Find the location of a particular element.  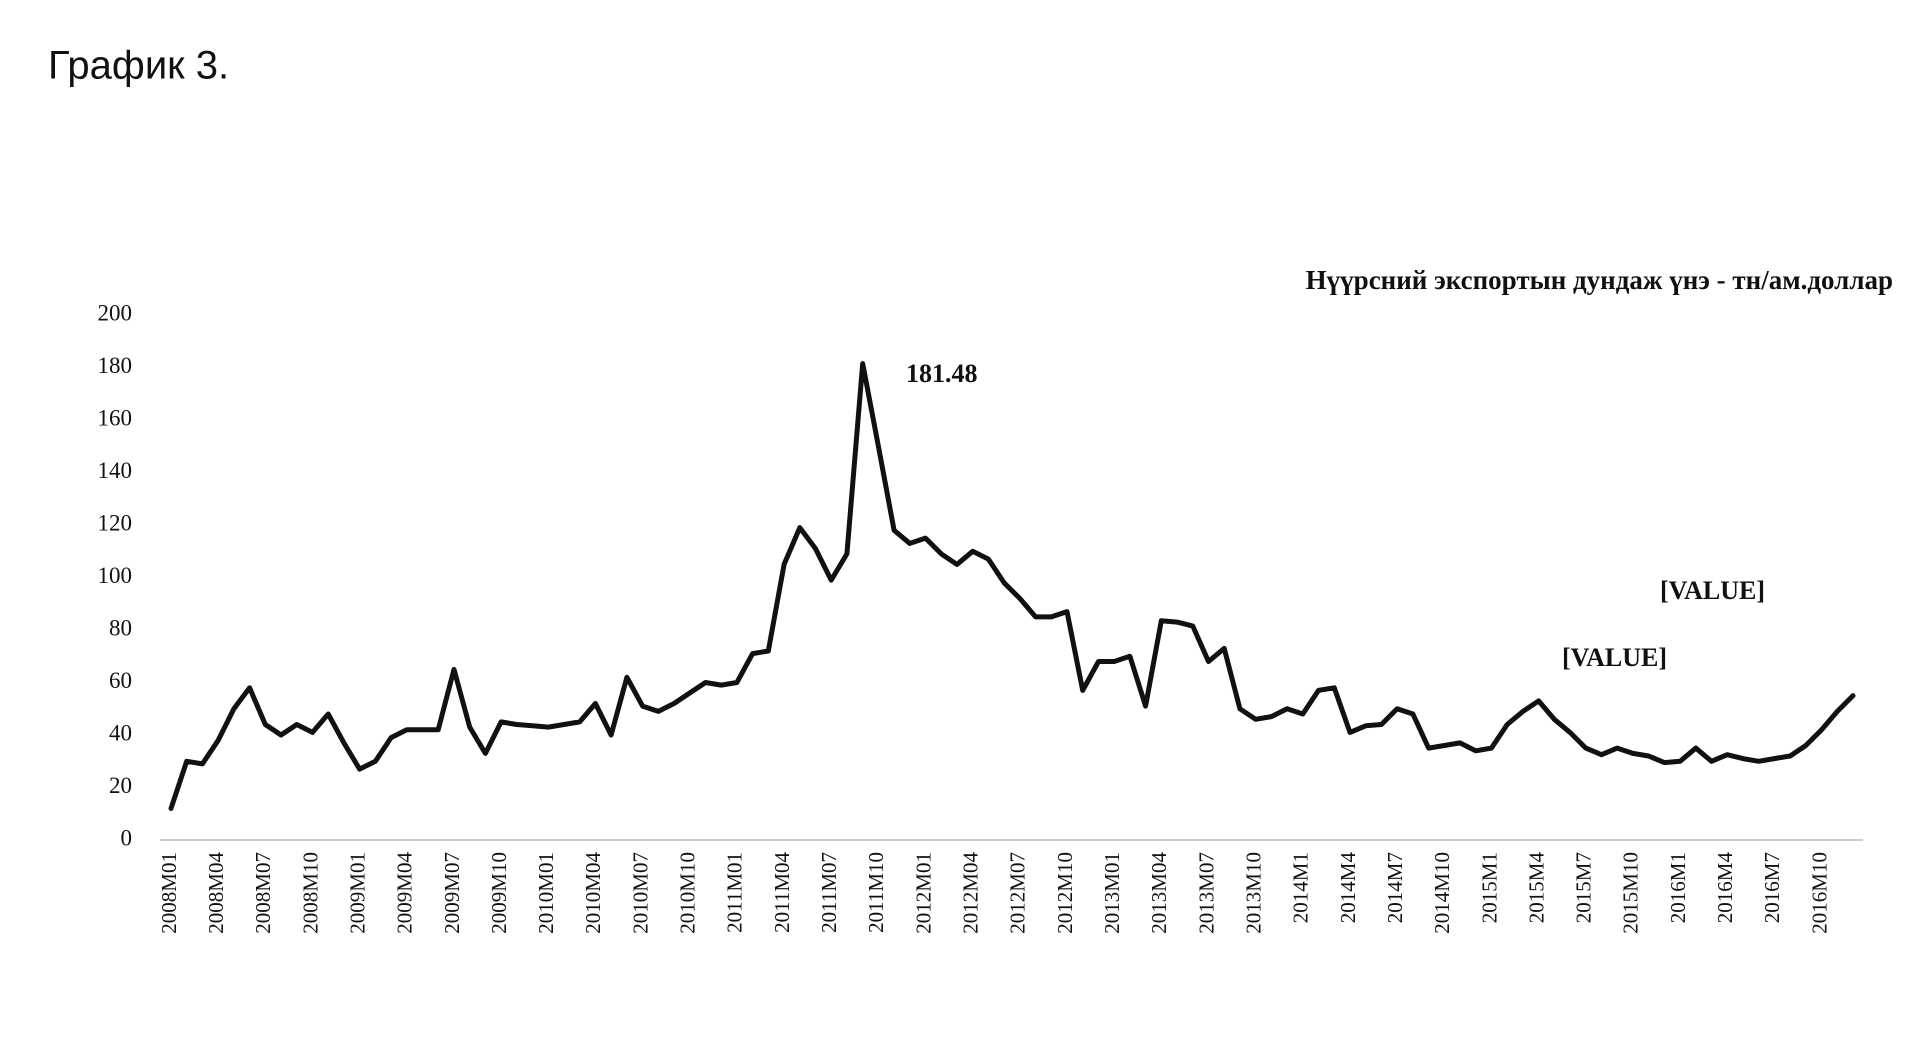

x-tick-label: 2011M04 is located at coordinates (782, 892).